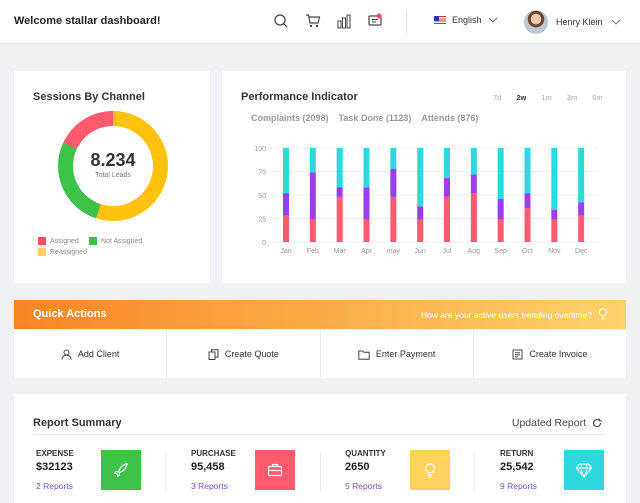 Image resolution: width=640 pixels, height=503 pixels. I want to click on add-client-label: Add Client, so click(98, 354).